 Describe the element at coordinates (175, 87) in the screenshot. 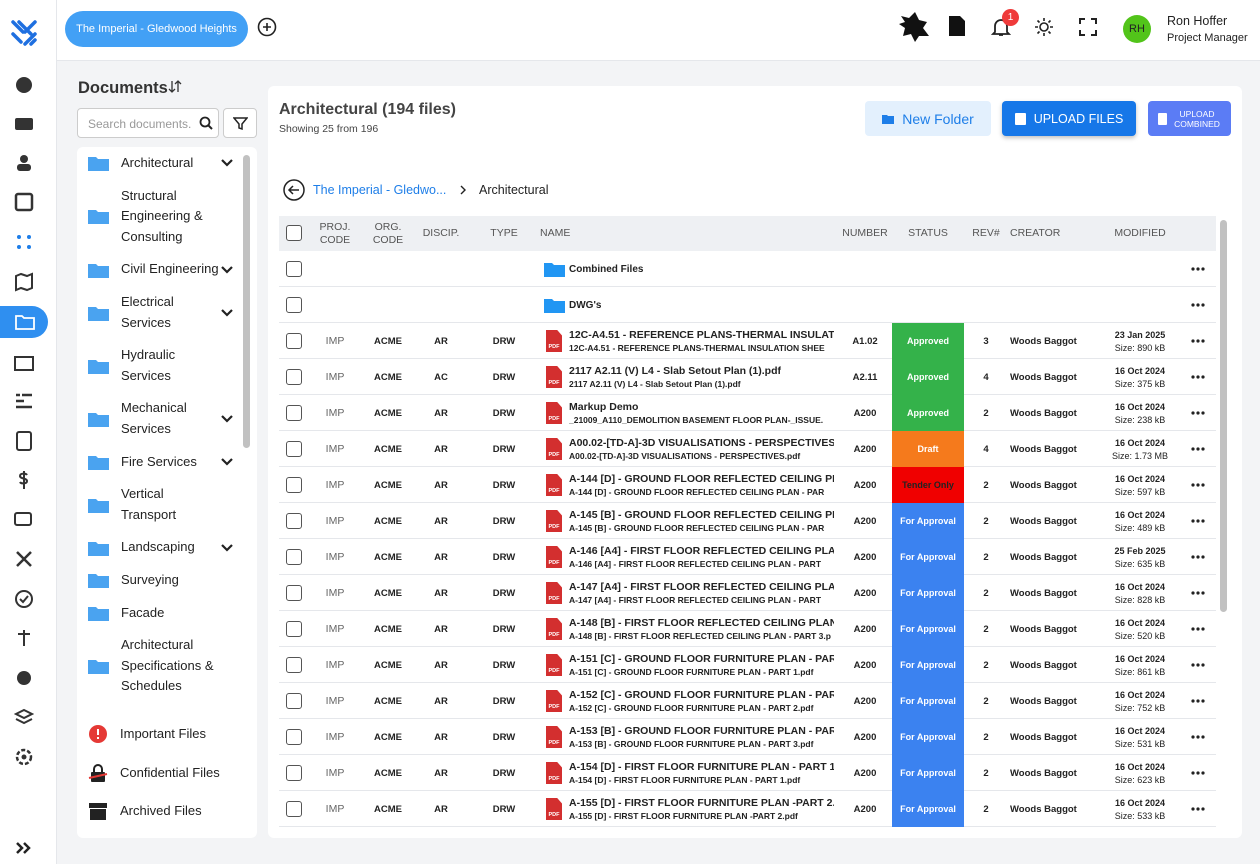

I see `sort-toggle` at that location.